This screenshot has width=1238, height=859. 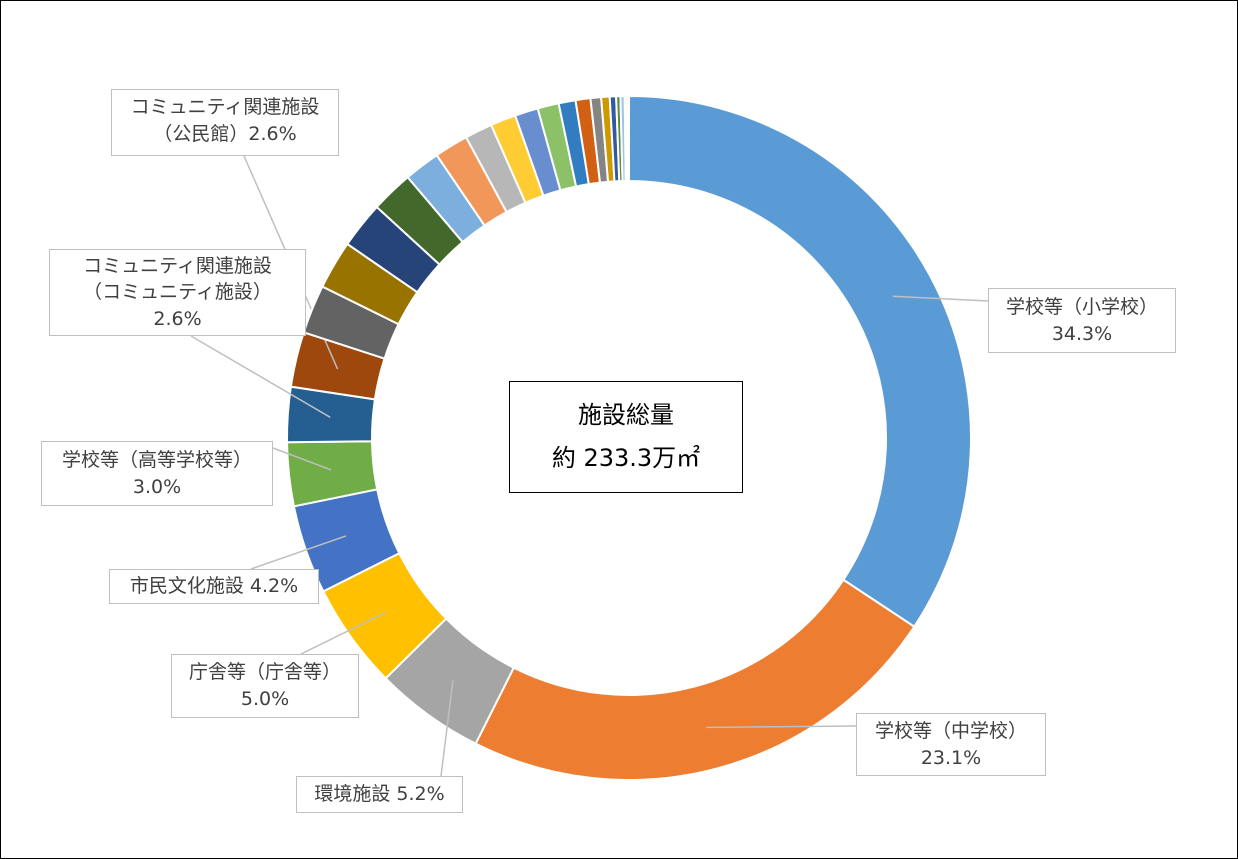 I want to click on data-label: 学校等（高等学校等） 3.0%, so click(x=157, y=473).